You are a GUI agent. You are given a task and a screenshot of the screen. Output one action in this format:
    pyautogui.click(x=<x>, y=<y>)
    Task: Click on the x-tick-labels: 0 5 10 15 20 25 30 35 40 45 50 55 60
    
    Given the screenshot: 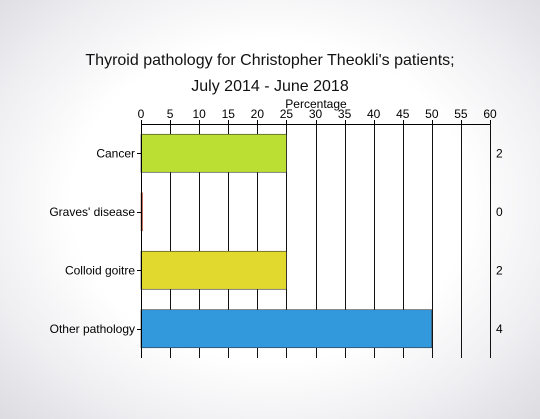 What is the action you would take?
    pyautogui.click(x=317, y=114)
    